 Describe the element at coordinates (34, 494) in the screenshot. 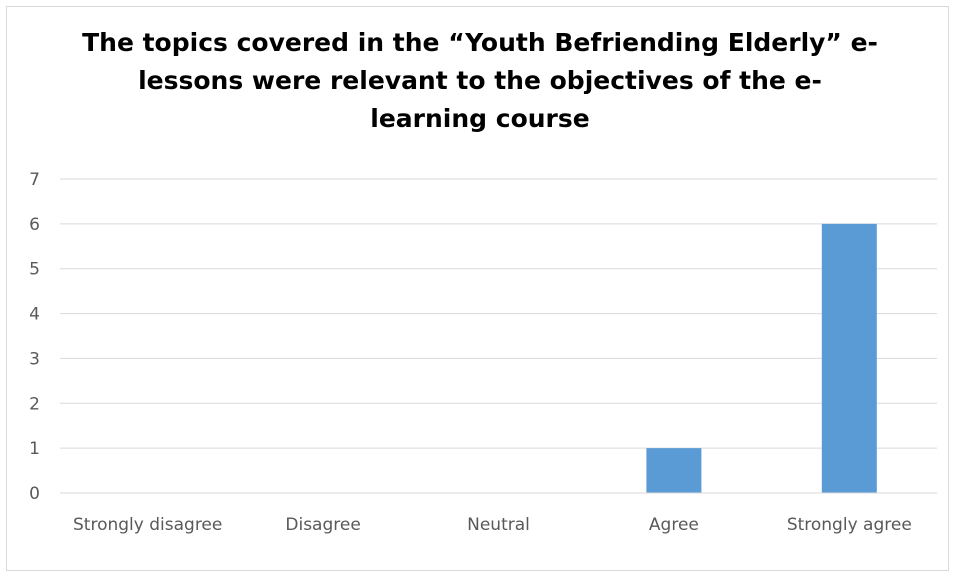

I see `y-tick-label-0: 0` at that location.